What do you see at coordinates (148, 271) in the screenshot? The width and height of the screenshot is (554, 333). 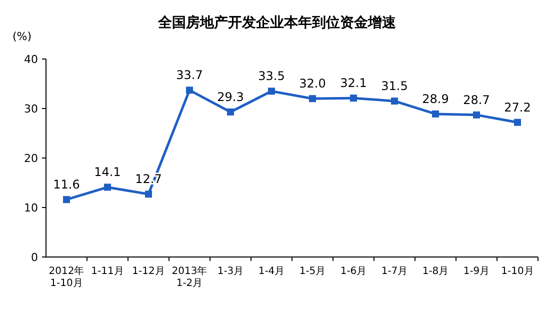 I see `x-tick-label: 1-12月` at bounding box center [148, 271].